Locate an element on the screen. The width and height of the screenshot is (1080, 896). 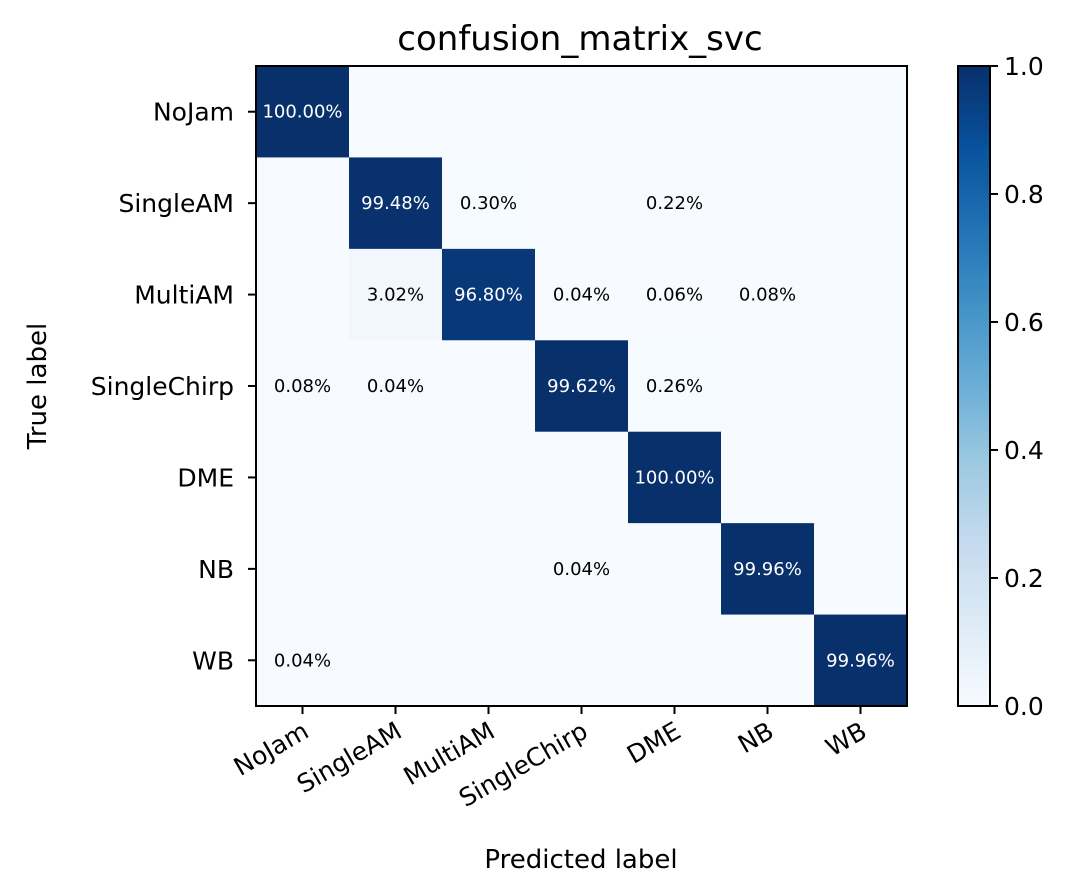
colorbar-tick-label: 0.0 is located at coordinates (1024, 706).